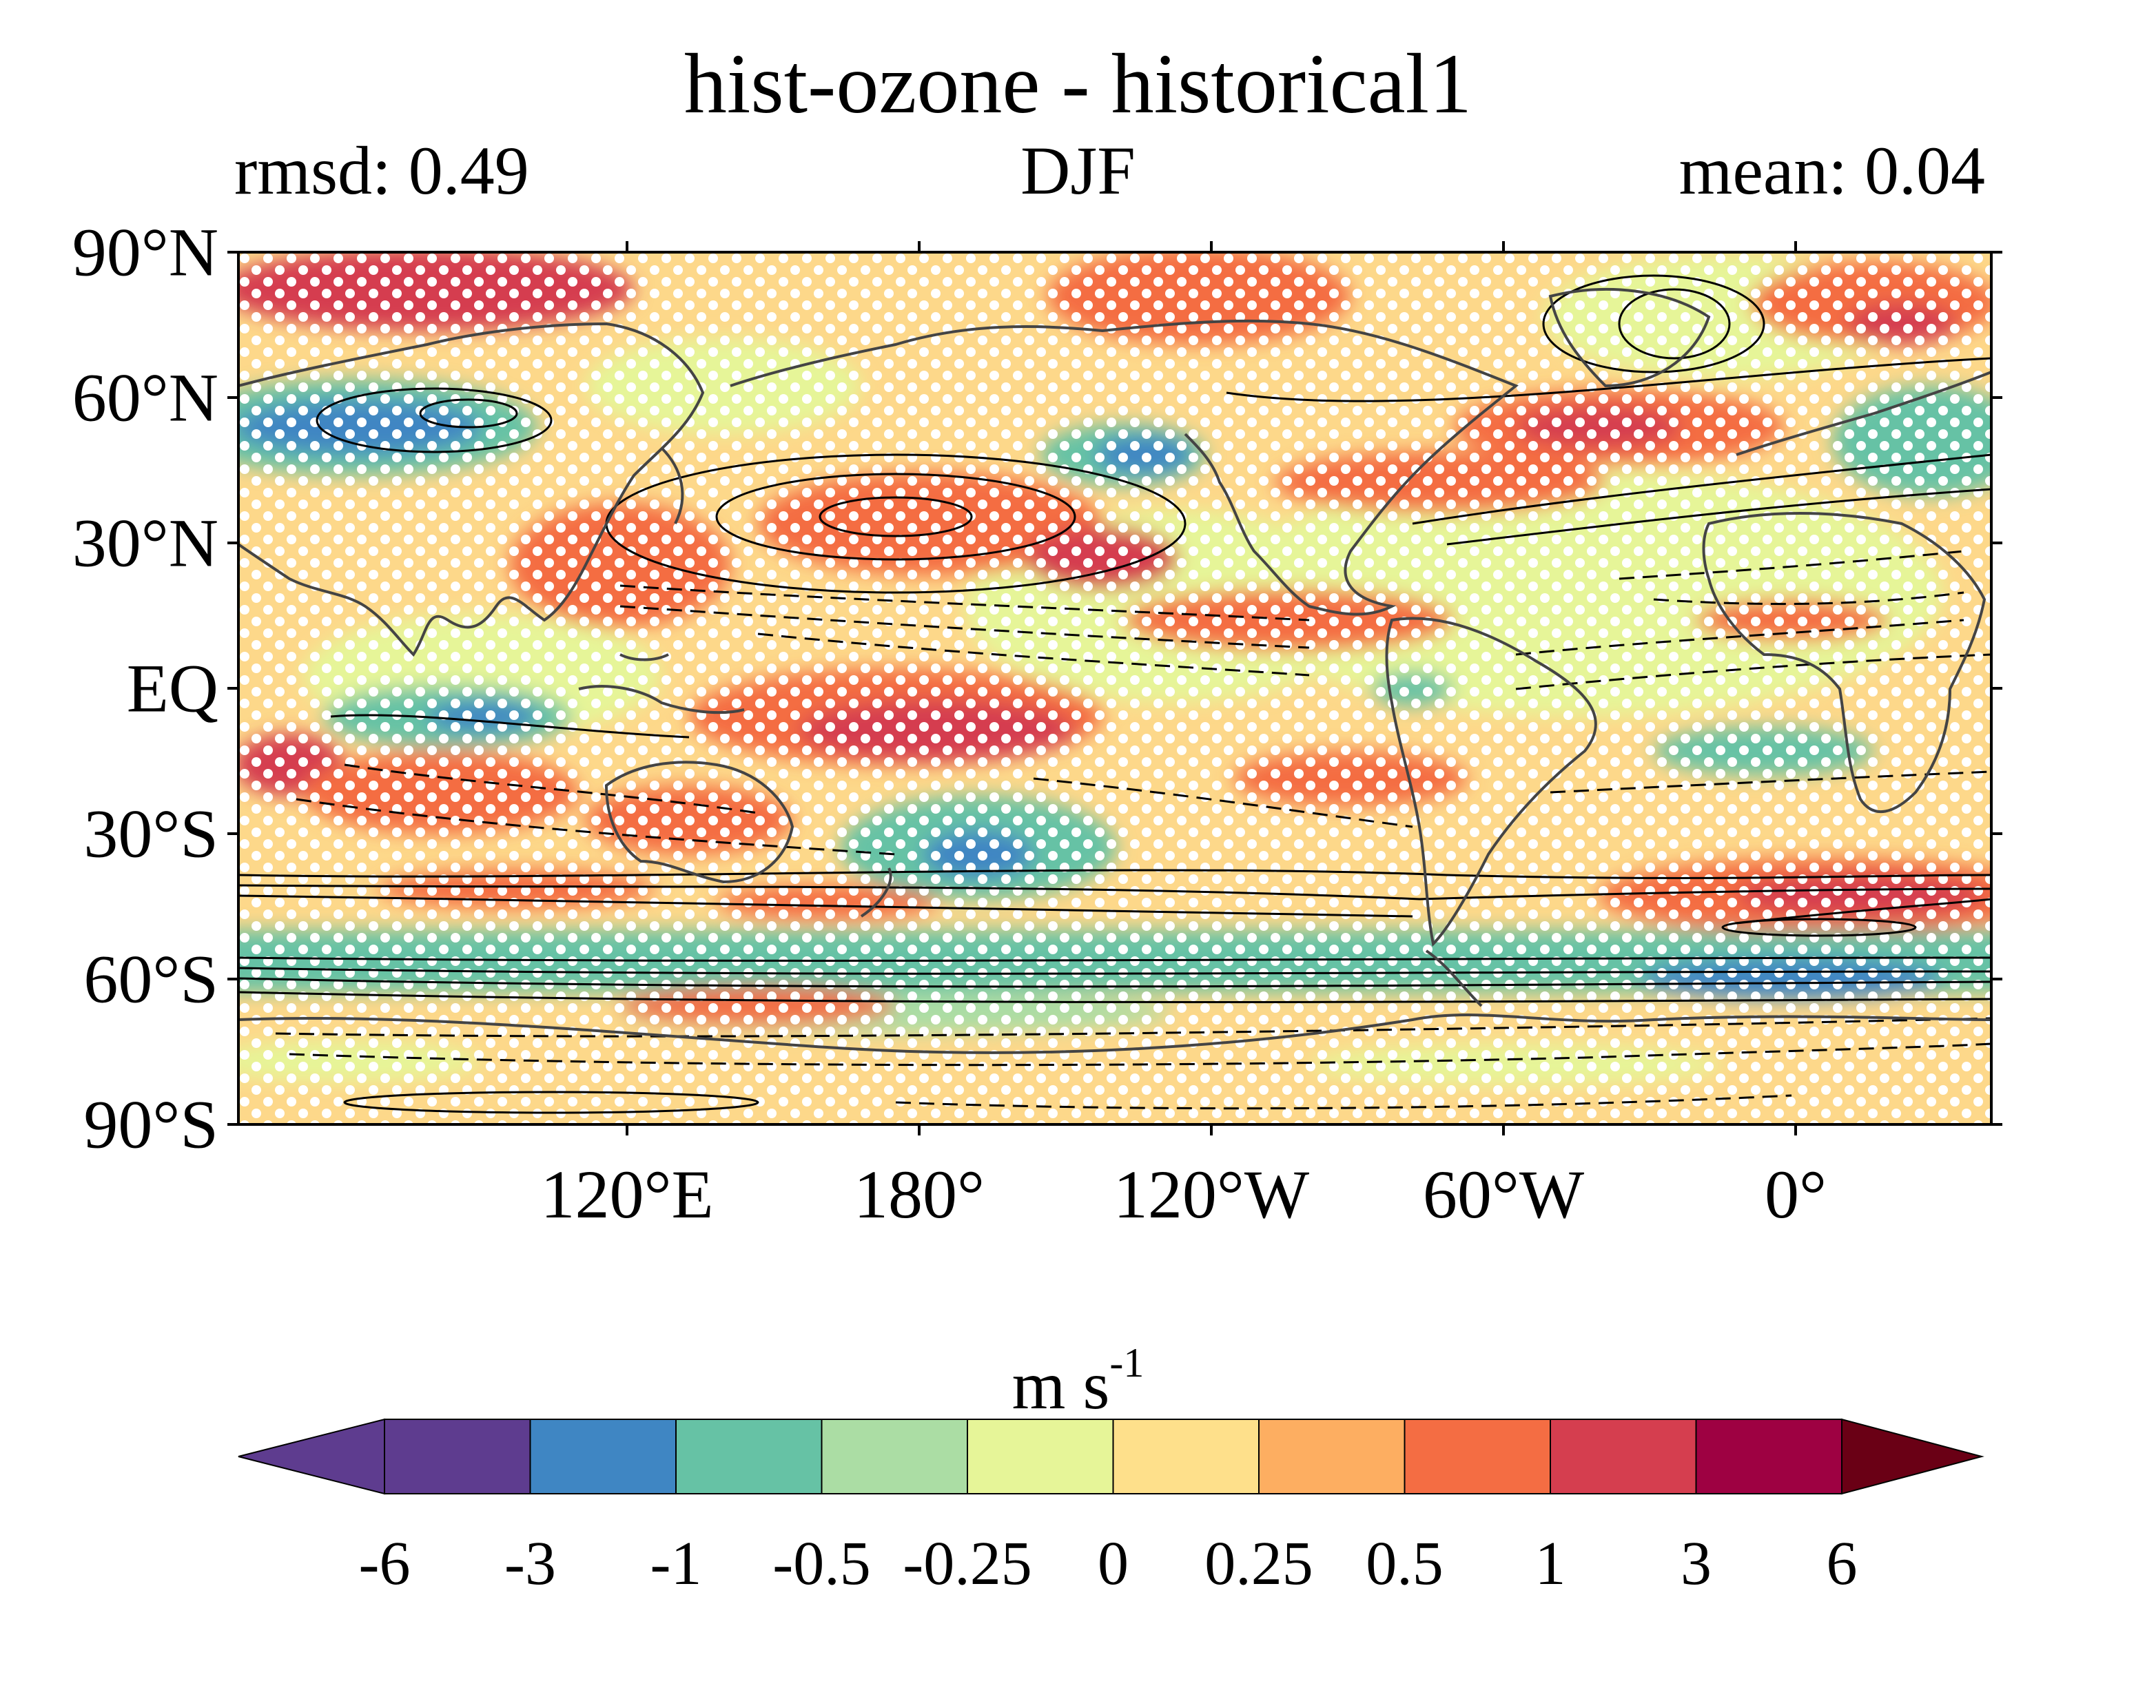  Describe the element at coordinates (1831, 170) in the screenshot. I see `mean-label: mean: 0.04` at that location.